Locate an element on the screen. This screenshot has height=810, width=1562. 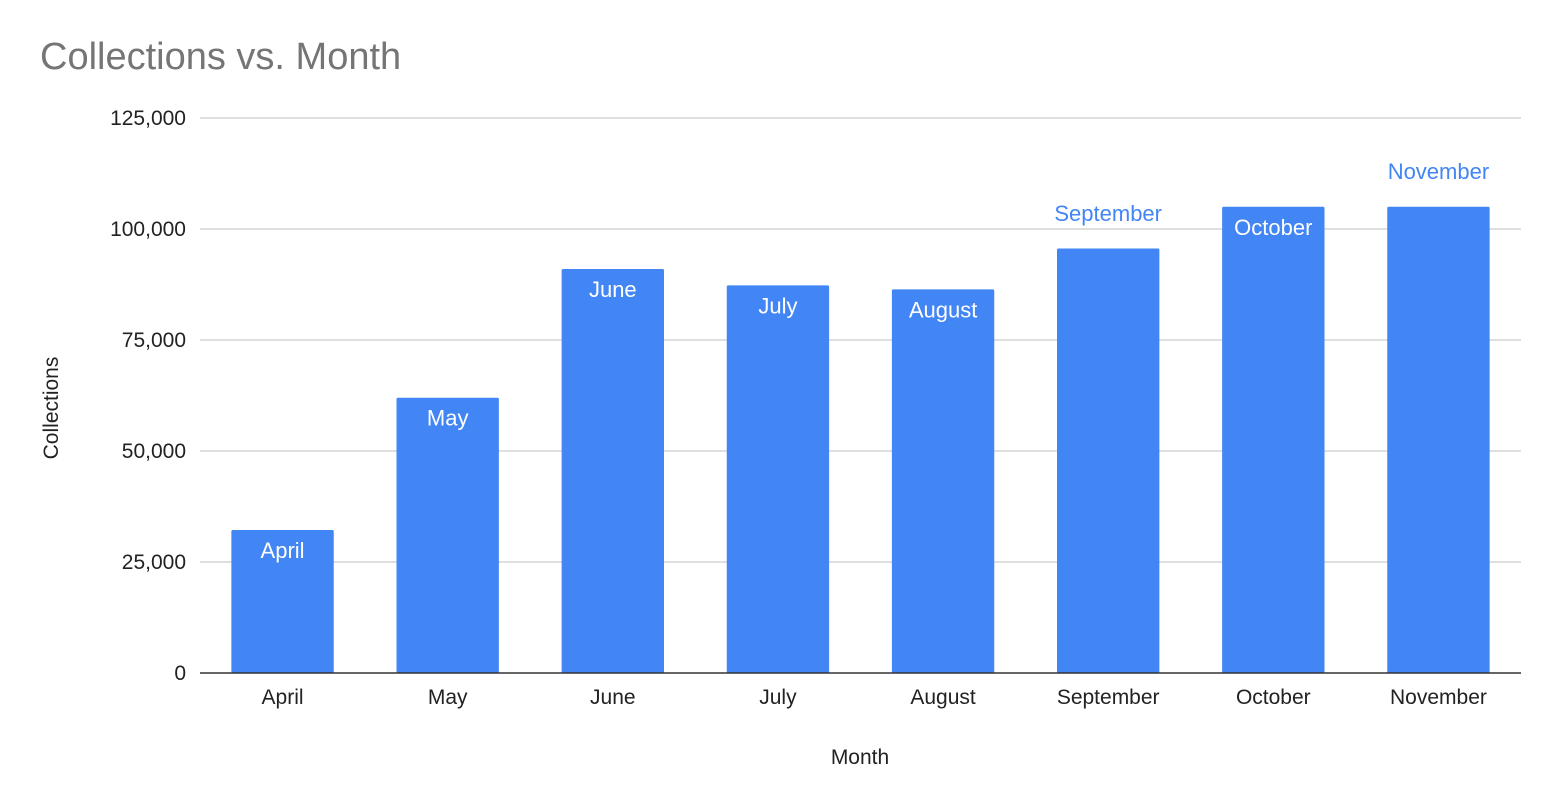
data-label-october: October is located at coordinates (1273, 227).